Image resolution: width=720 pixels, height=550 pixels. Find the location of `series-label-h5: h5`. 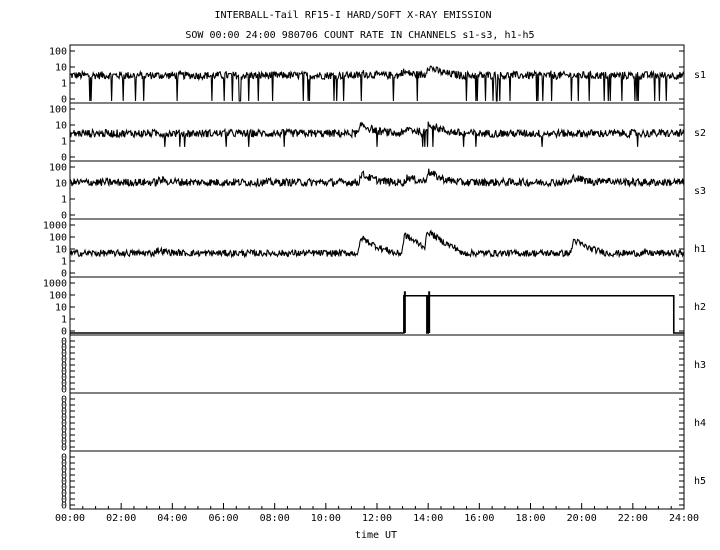

series-label-h5: h5 is located at coordinates (700, 481).